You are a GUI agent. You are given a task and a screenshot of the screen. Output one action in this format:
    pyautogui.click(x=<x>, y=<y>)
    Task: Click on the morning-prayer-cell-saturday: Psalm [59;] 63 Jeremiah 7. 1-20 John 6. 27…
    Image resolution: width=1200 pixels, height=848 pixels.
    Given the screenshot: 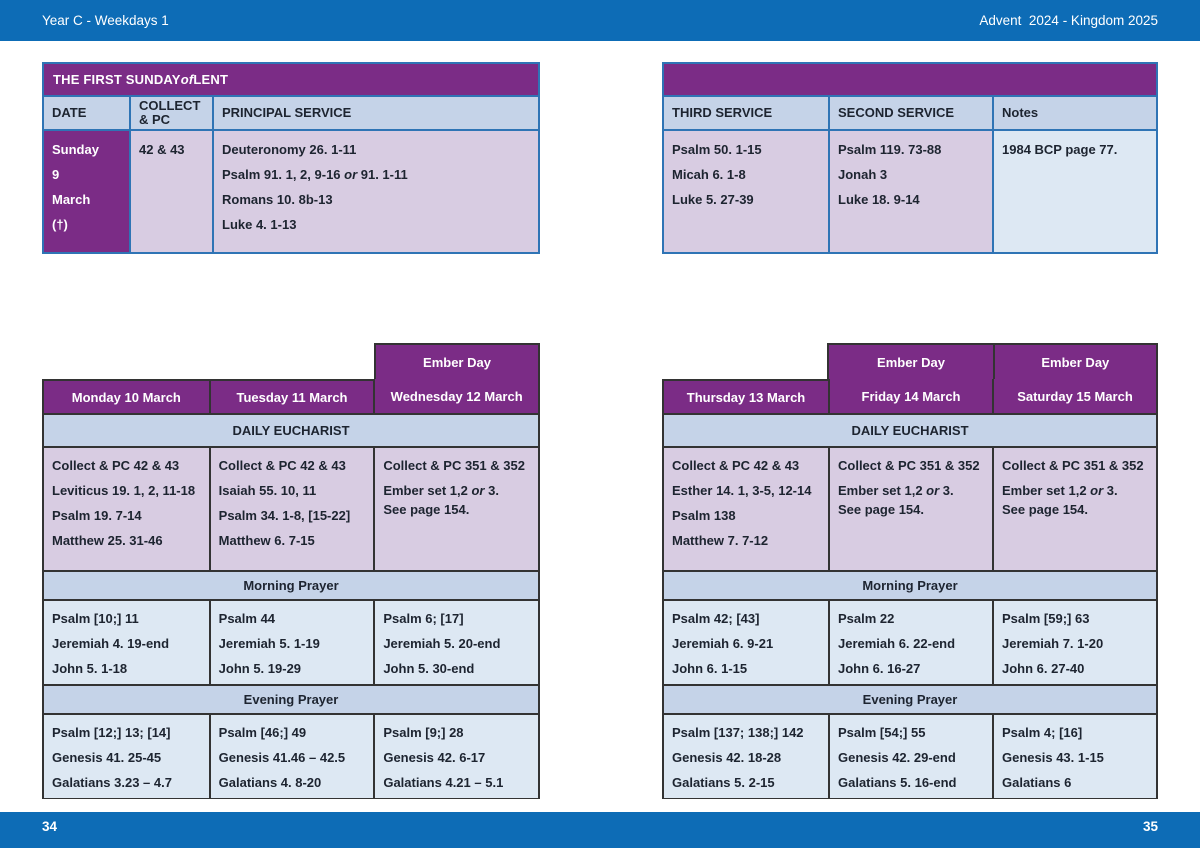 What is the action you would take?
    pyautogui.click(x=1074, y=642)
    